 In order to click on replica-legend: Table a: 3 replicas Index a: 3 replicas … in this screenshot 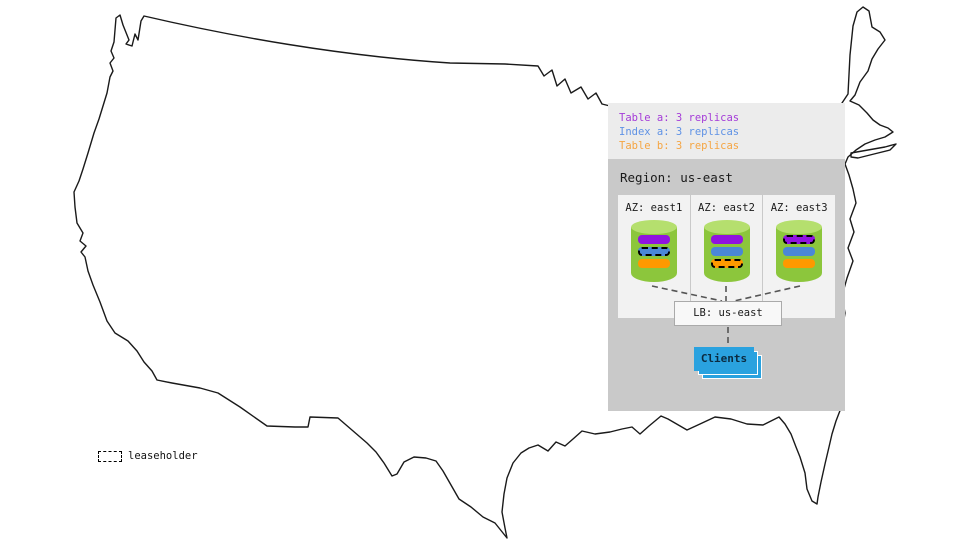, I will do `click(726, 131)`.